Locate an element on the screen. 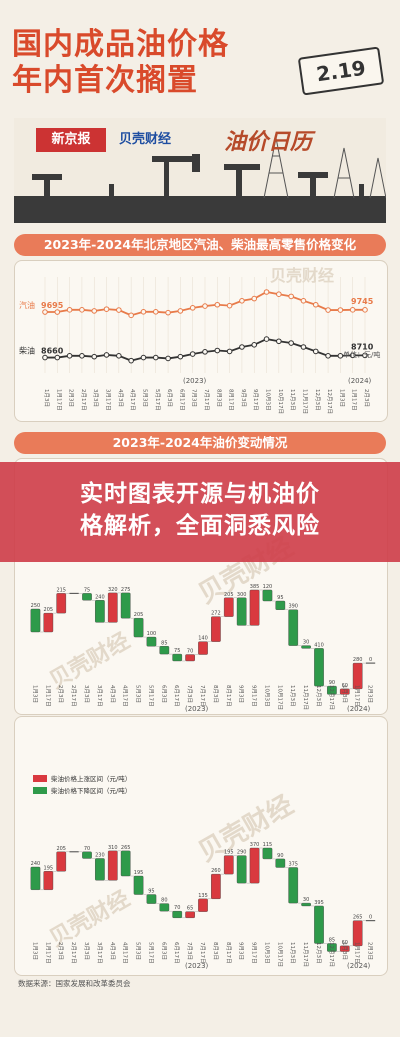 This screenshot has width=400, height=1037. year-label: (2024) is located at coordinates (359, 966).